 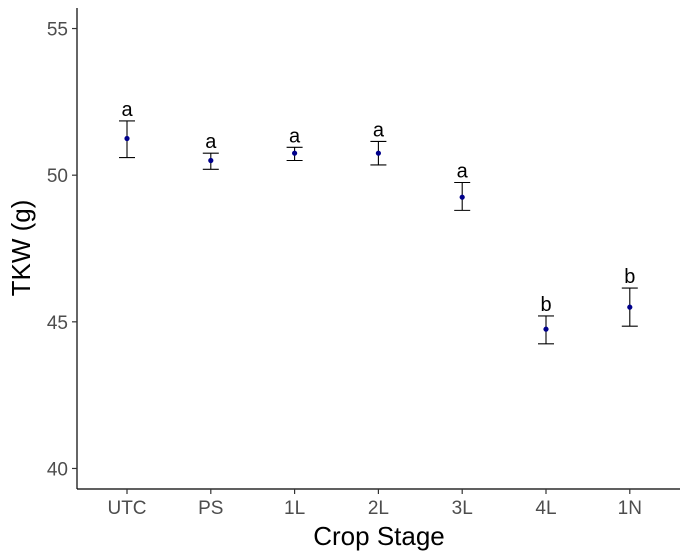 What do you see at coordinates (21, 248) in the screenshot?
I see `y-axis-title: TKW (g)` at bounding box center [21, 248].